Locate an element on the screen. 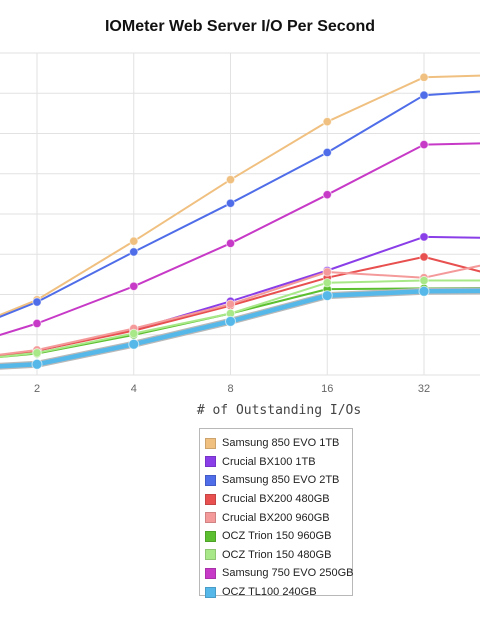  legend-label: OCZ Trion 150 960GB is located at coordinates (277, 536).